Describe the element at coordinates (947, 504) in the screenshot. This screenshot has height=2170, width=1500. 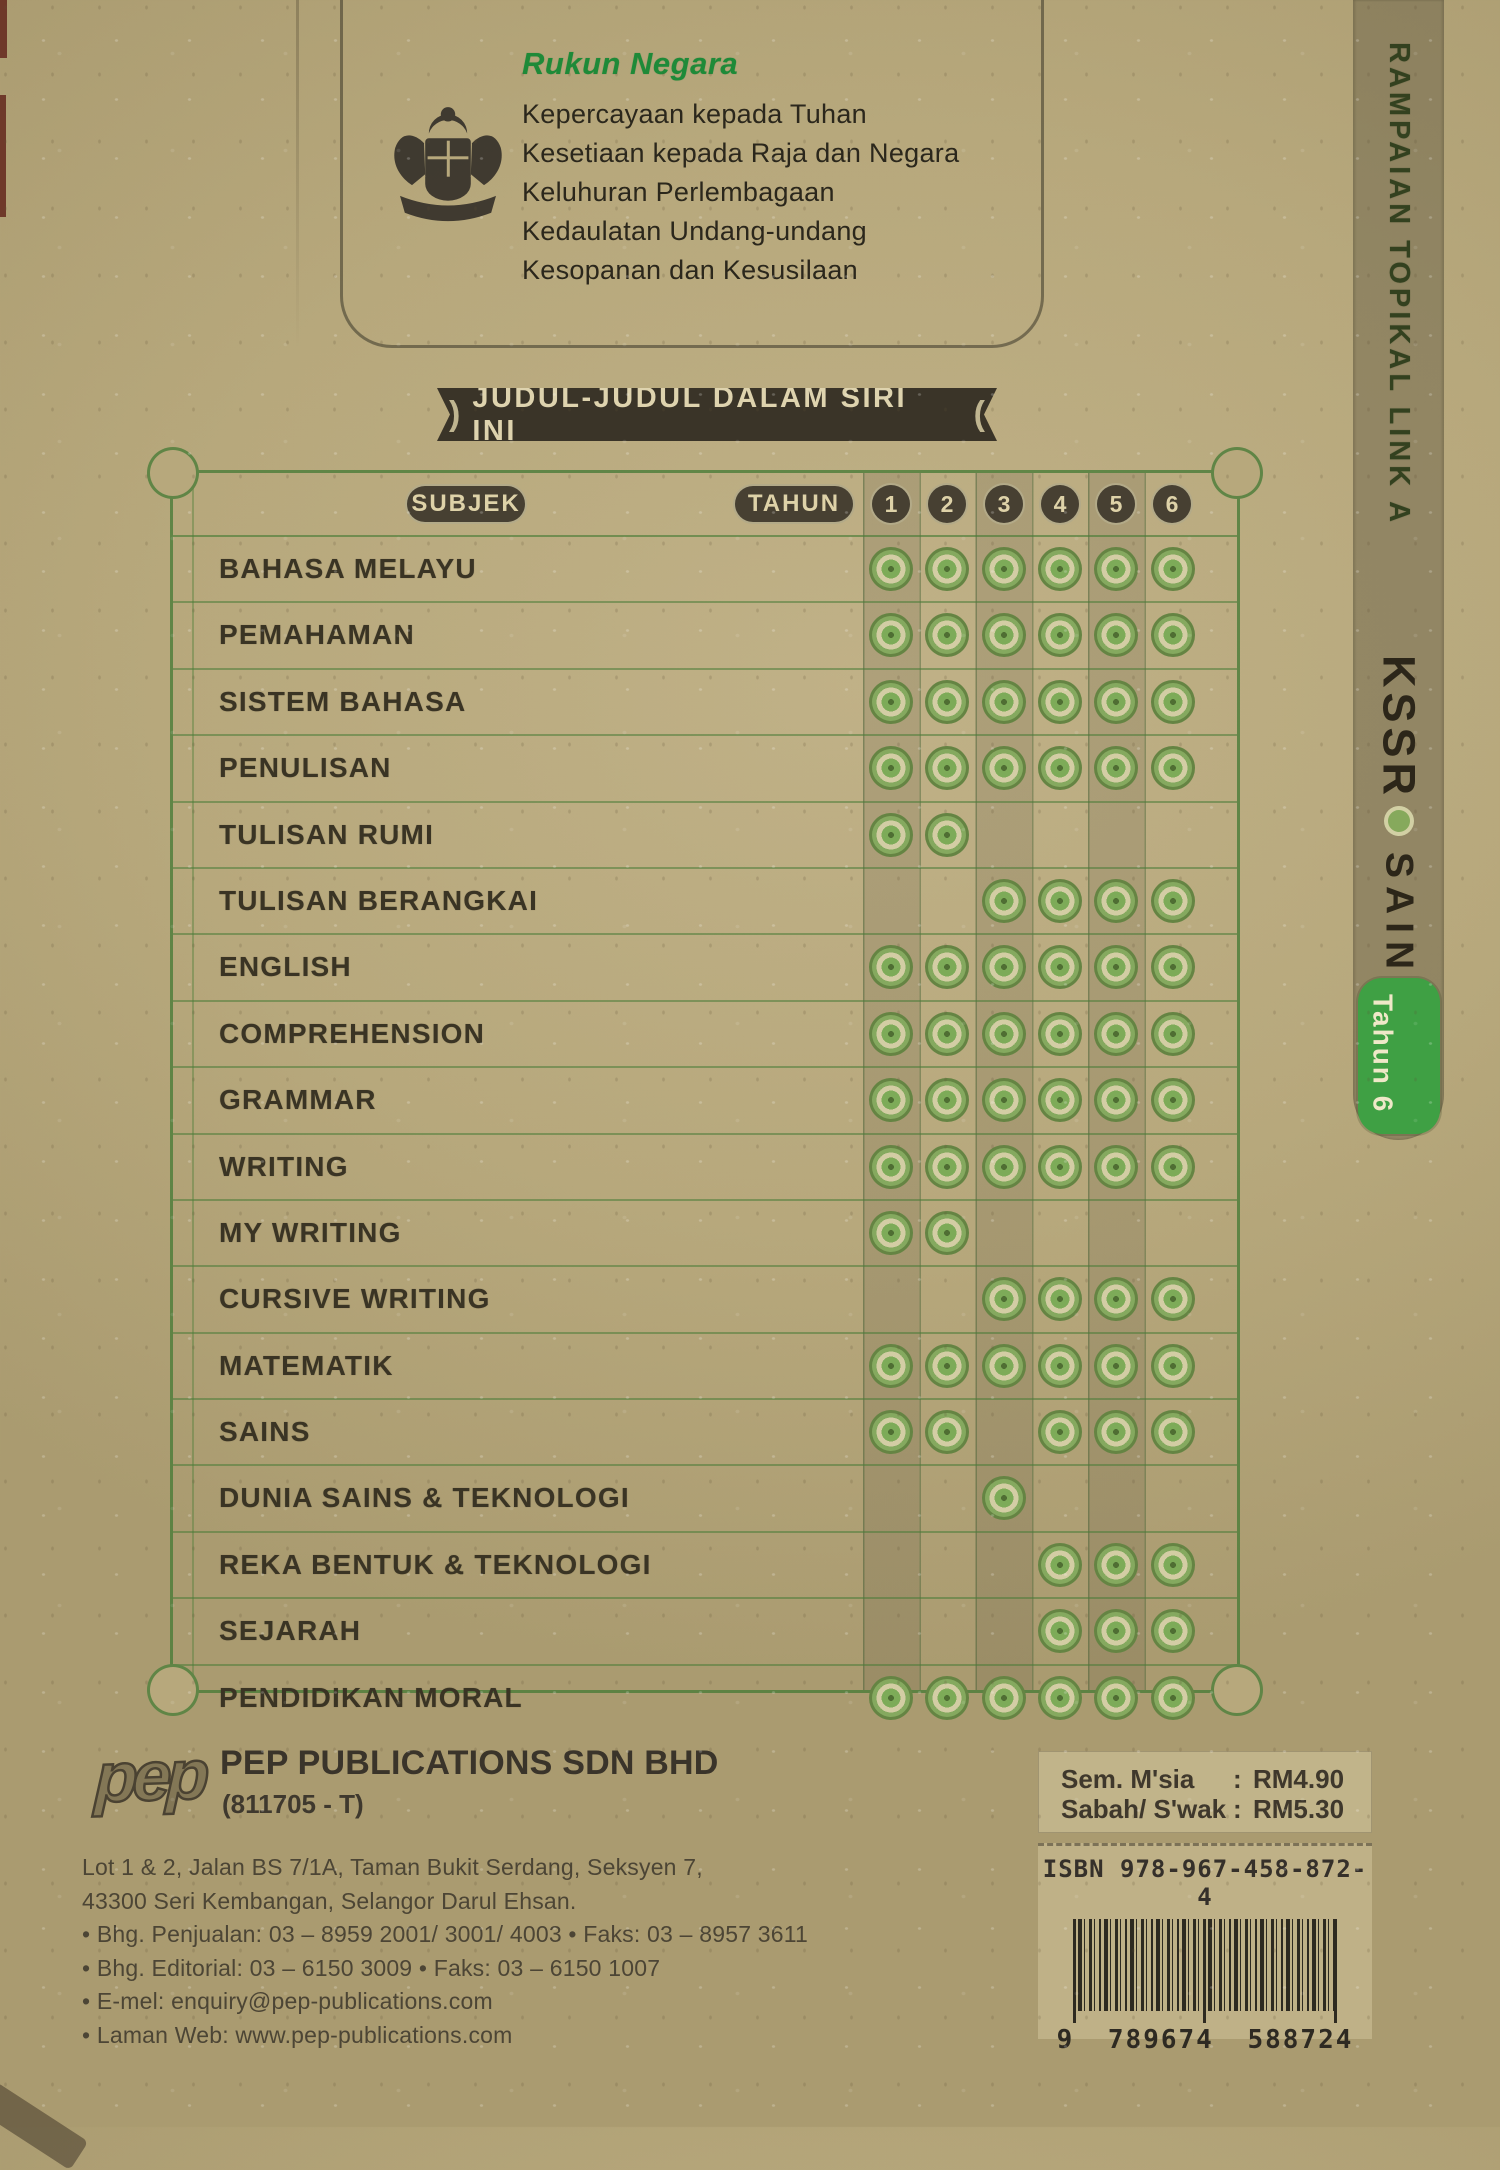
I see `year-number-badge: 2` at that location.